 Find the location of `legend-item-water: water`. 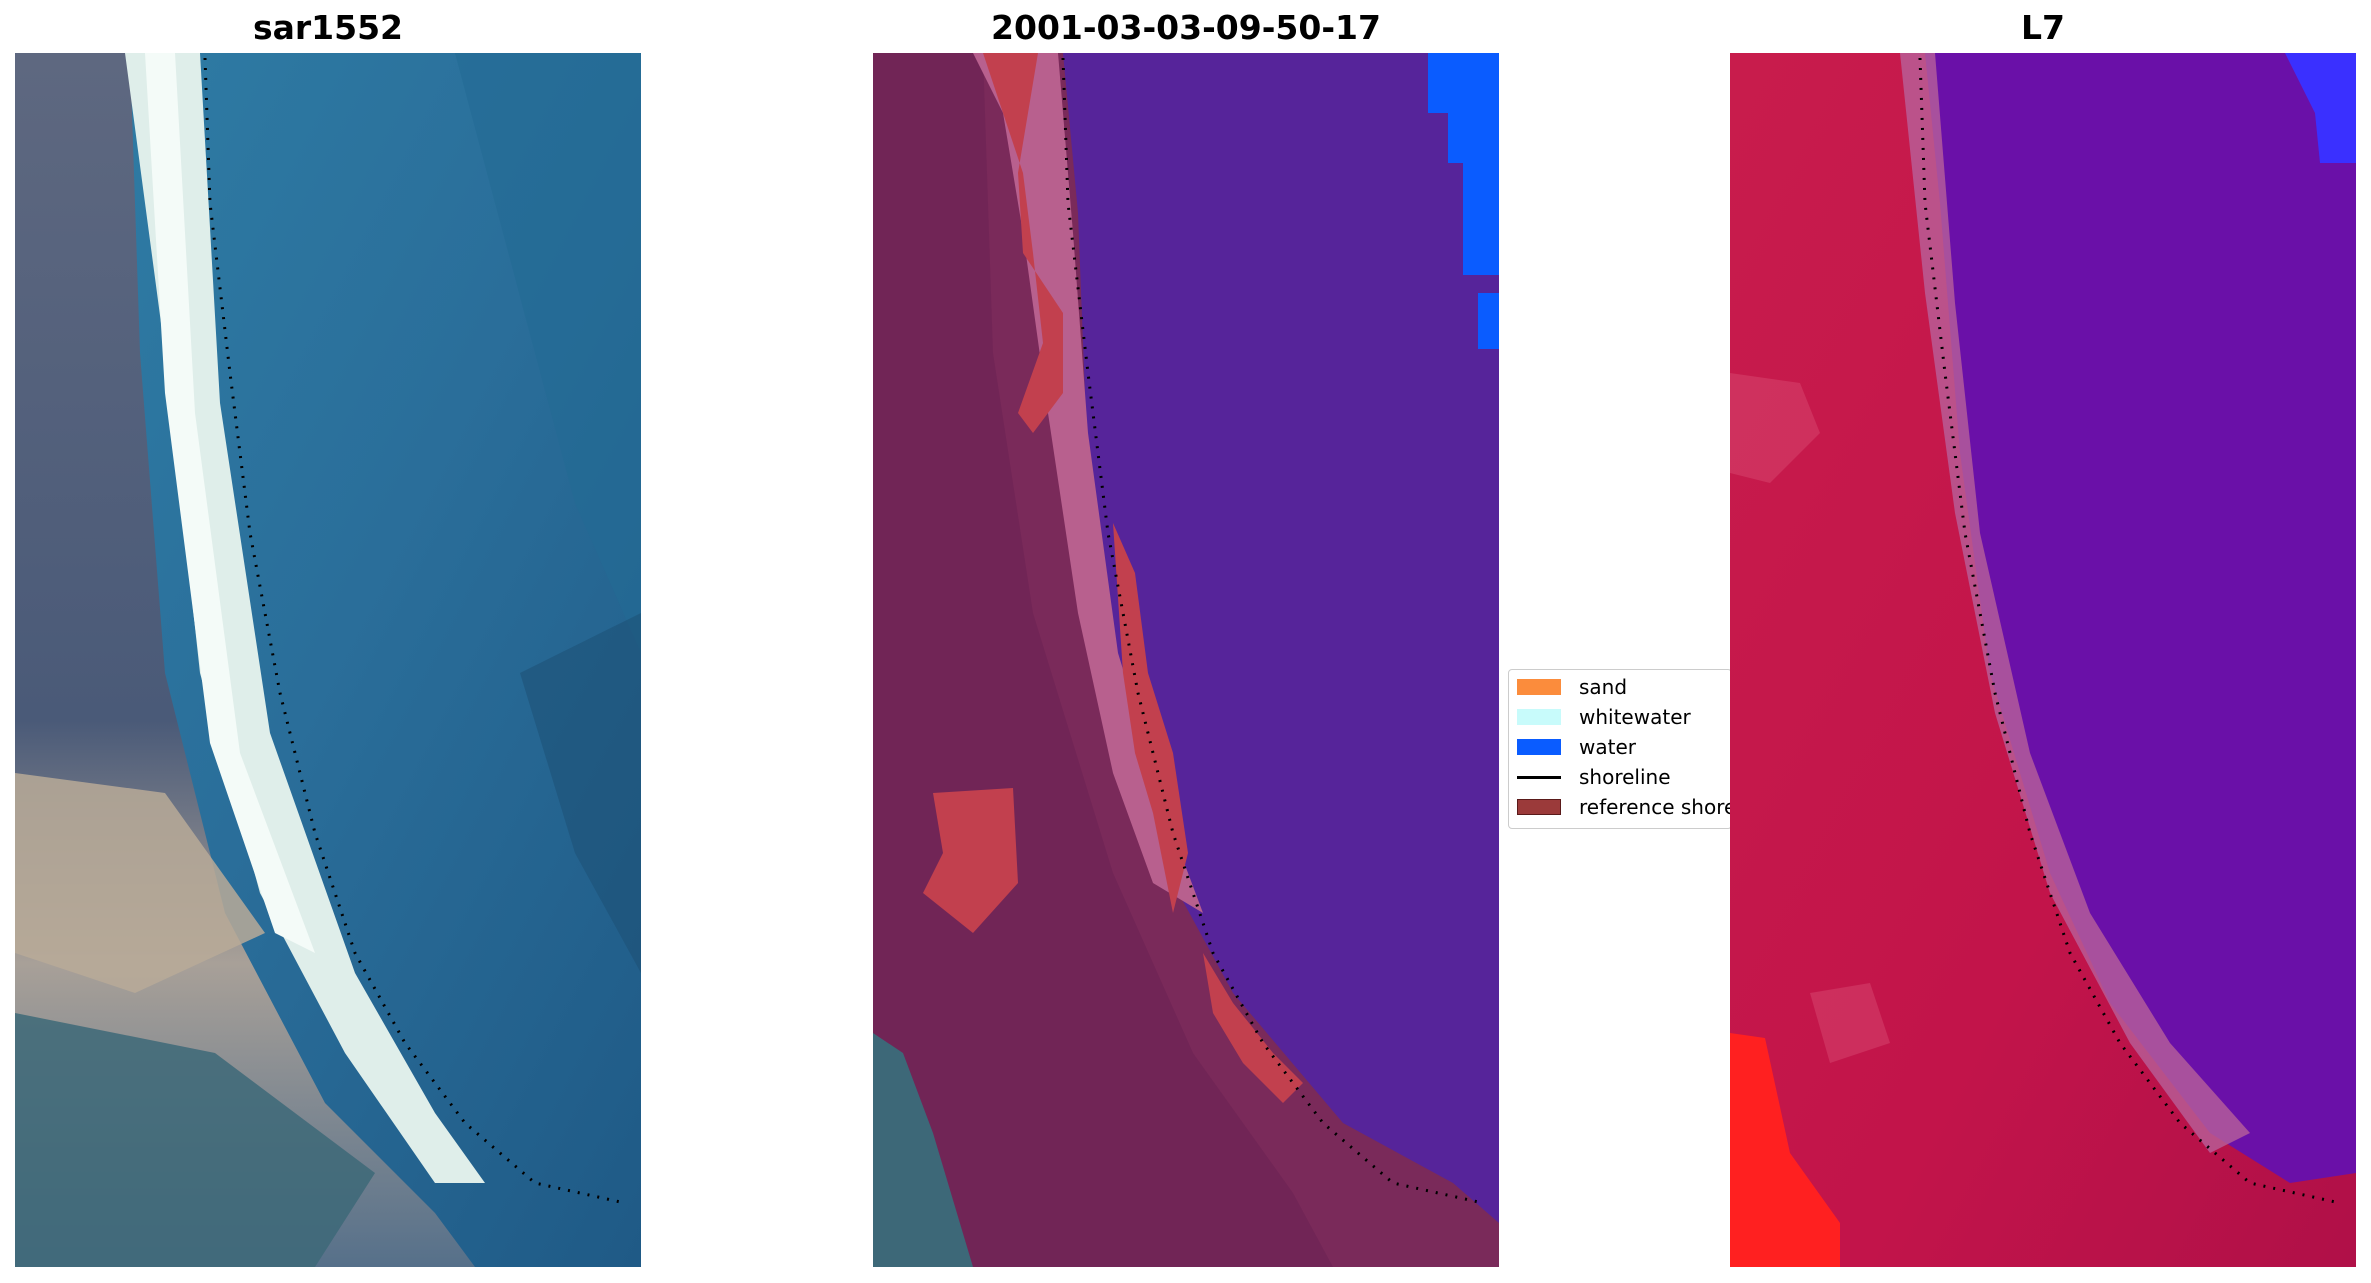

legend-item-water: water is located at coordinates (1576, 747).